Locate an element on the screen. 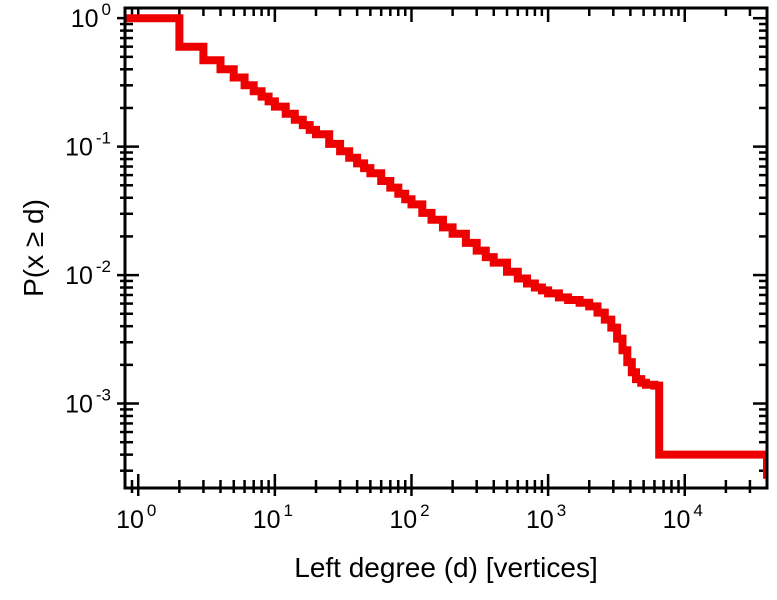 The height and width of the screenshot is (600, 777). x-tick-label: 10 1 is located at coordinates (273, 517).